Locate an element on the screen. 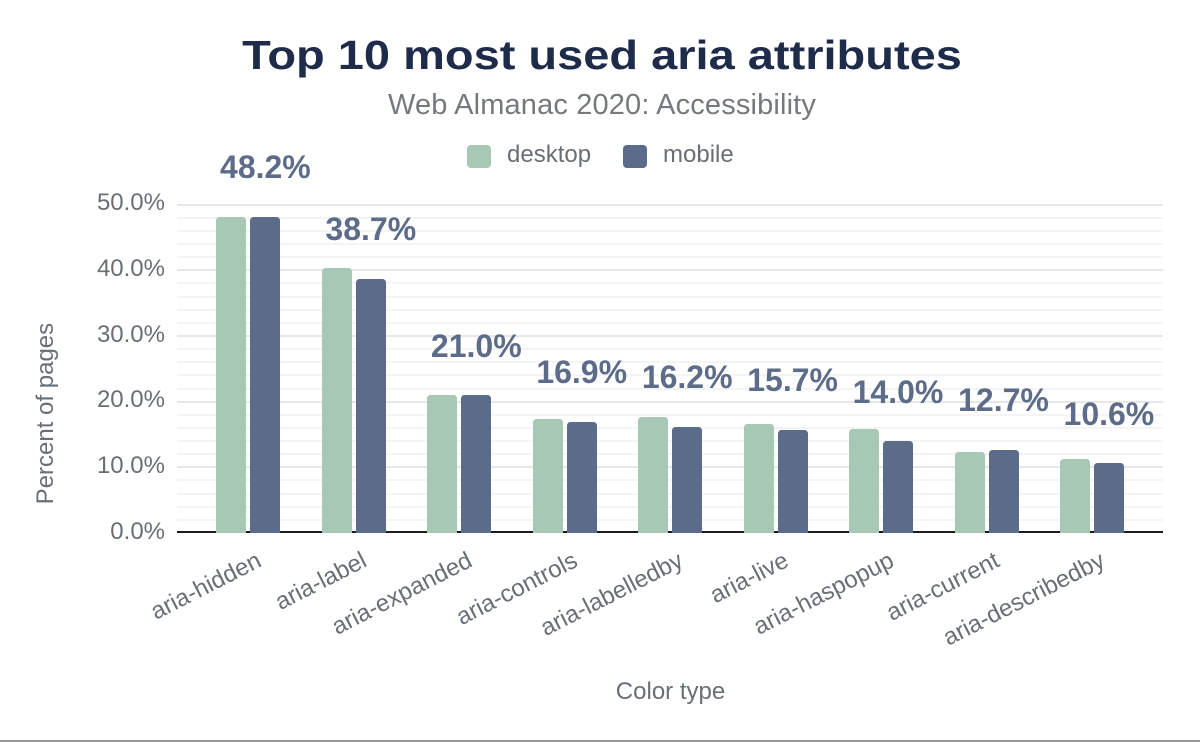  svg-text: Percent of pages is located at coordinates (45, 413).